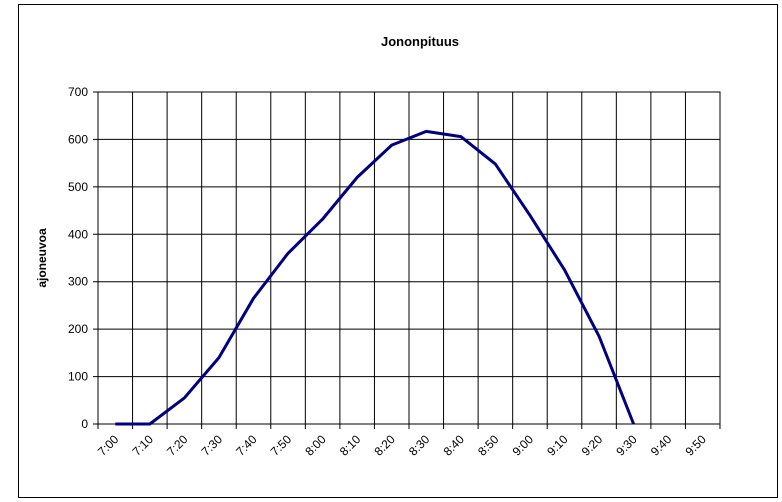  I want to click on y-tick-label: 600, so click(78, 139).